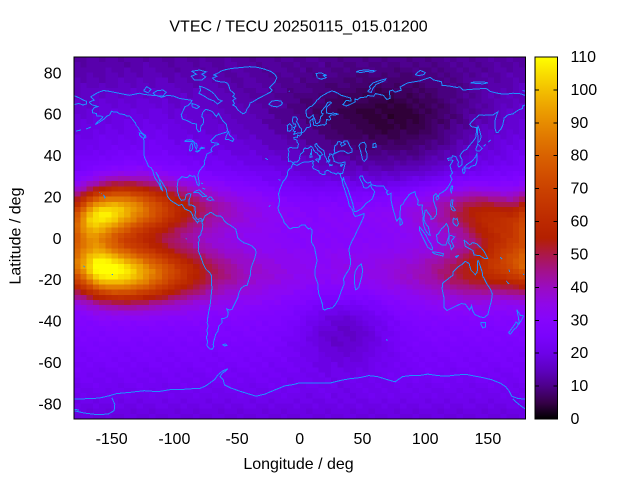 The image size is (640, 480). What do you see at coordinates (584, 57) in the screenshot?
I see `svg-text: 110` at bounding box center [584, 57].